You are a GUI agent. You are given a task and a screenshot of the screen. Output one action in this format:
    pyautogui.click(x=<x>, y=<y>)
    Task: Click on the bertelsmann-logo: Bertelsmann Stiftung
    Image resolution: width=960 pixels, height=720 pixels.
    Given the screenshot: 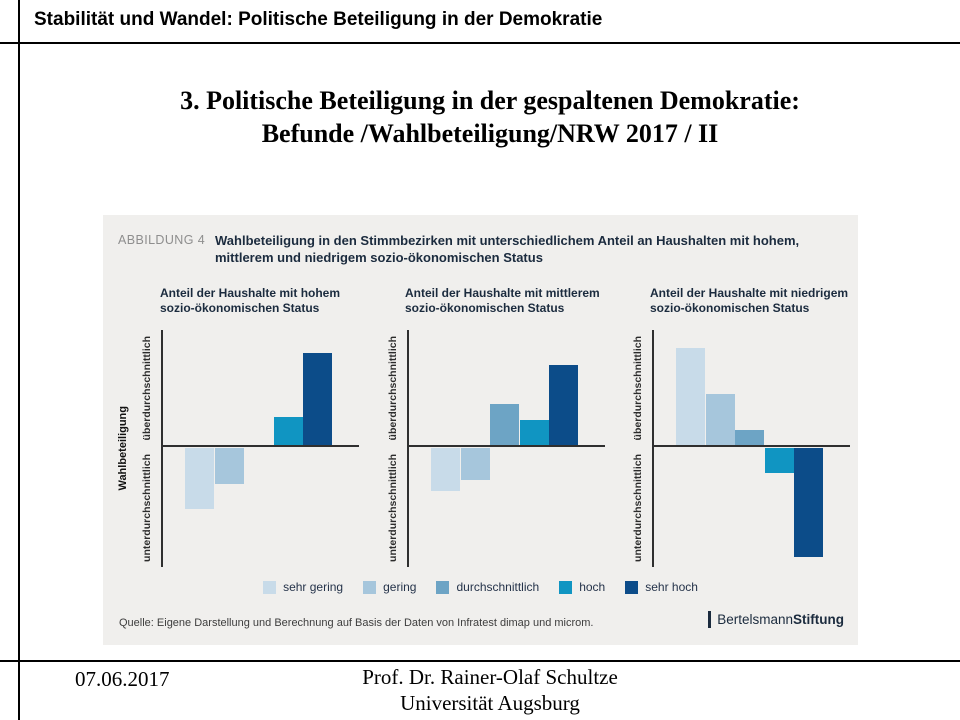 What is the action you would take?
    pyautogui.click(x=776, y=619)
    